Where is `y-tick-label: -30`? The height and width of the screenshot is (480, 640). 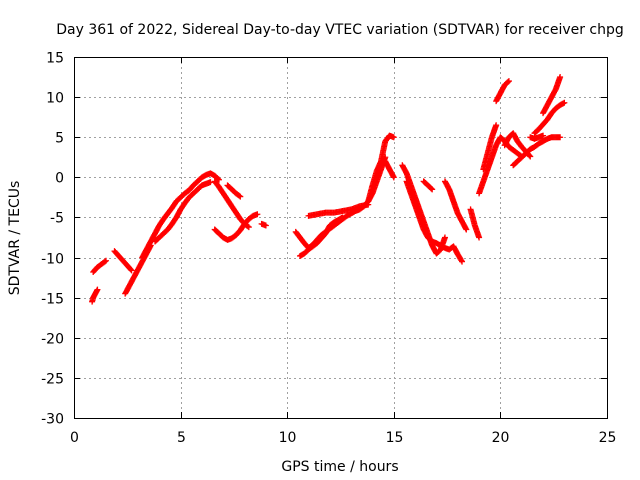 y-tick-label: -30 is located at coordinates (52, 420).